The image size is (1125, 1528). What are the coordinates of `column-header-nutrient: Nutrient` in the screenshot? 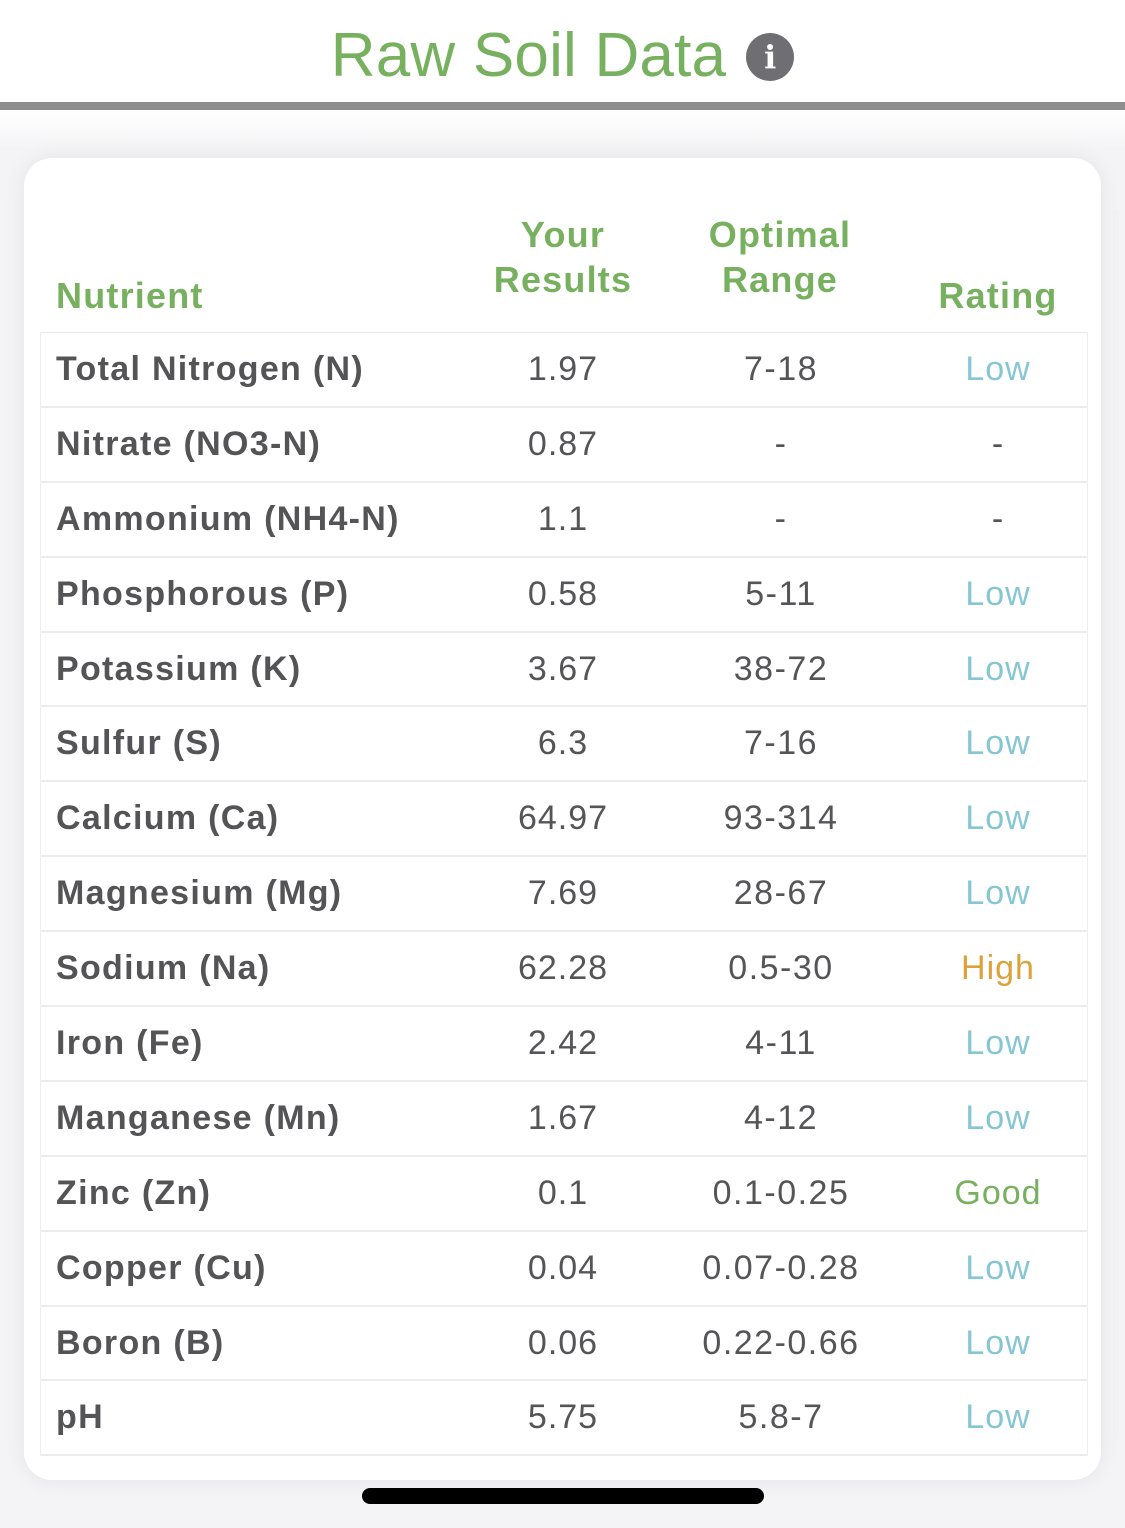 It's located at (130, 295).